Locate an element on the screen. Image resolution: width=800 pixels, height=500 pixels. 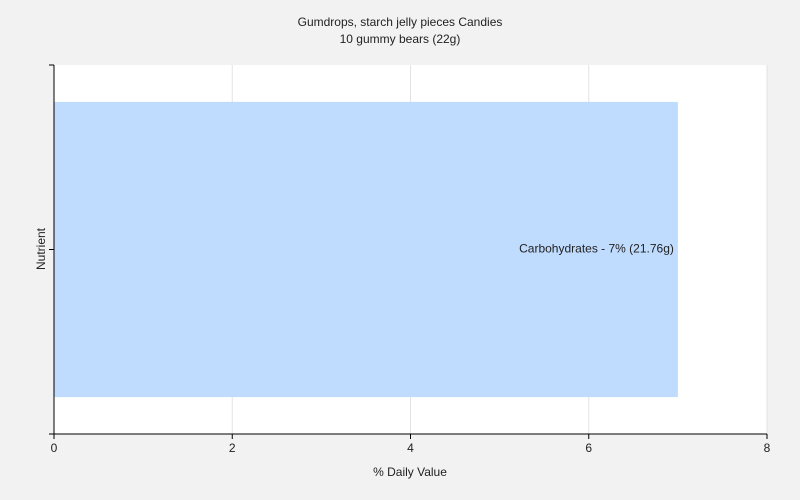
x-tick-label: 4 is located at coordinates (410, 448).